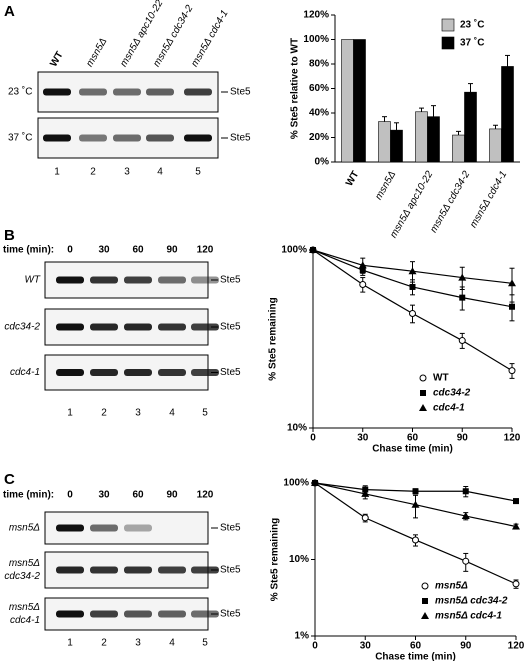  I want to click on lane-number: 4, so click(160, 172).